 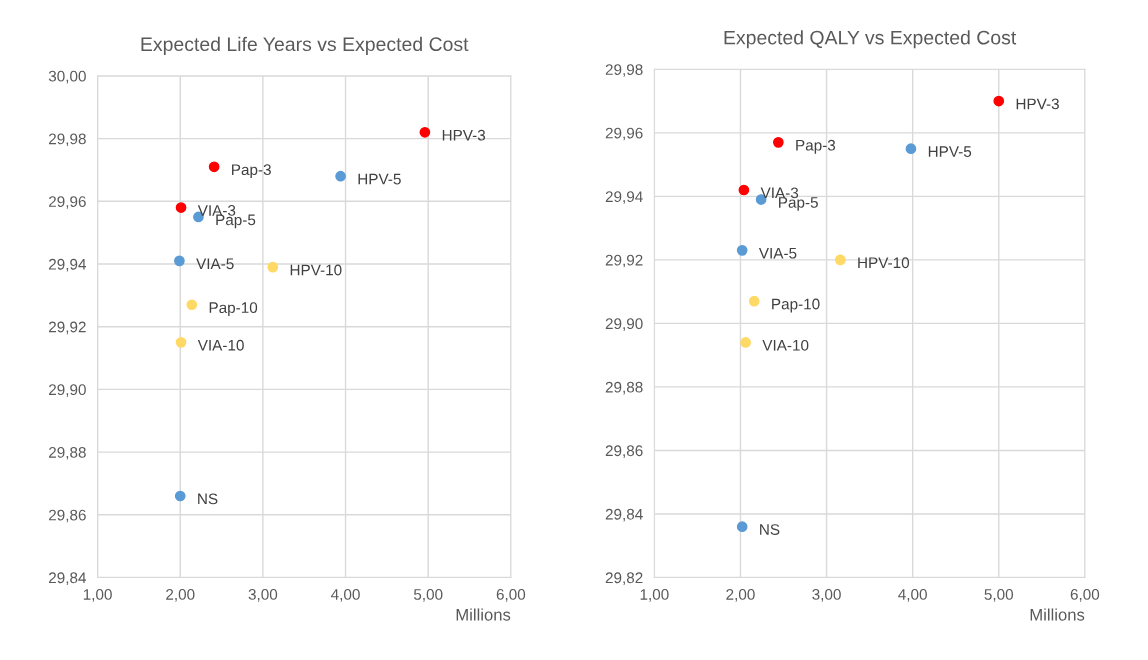 I want to click on chart-title: Expected Life Years vs Expected Cost, so click(x=305, y=45).